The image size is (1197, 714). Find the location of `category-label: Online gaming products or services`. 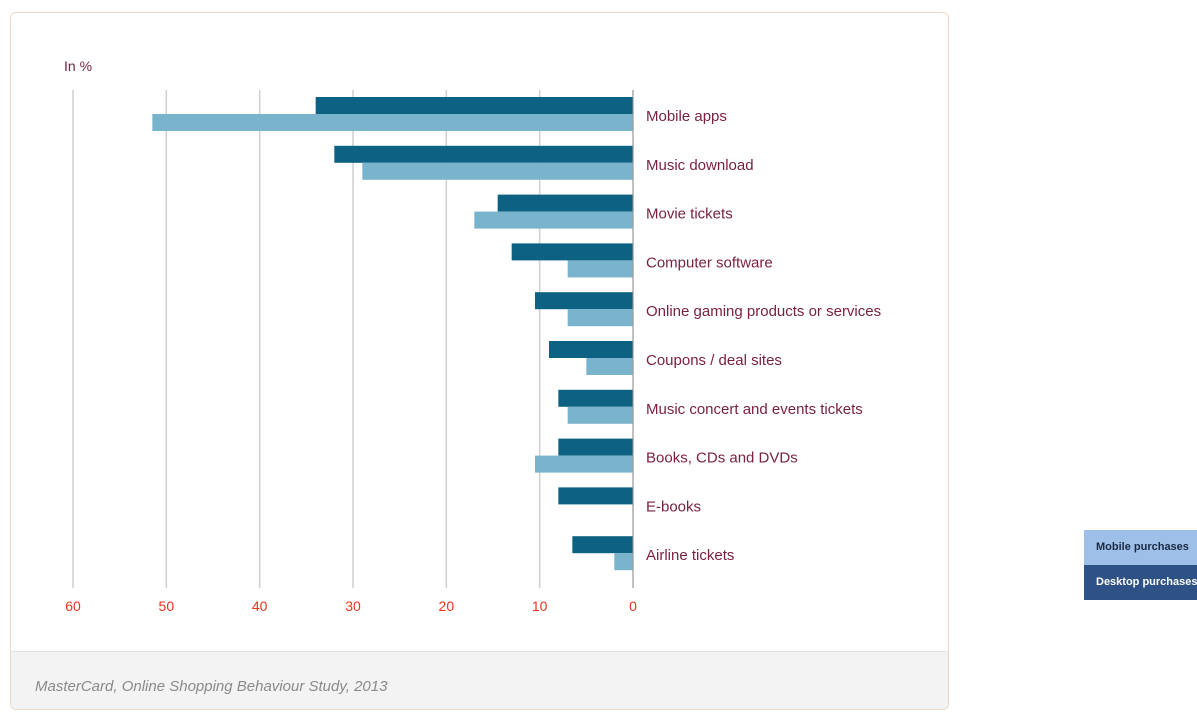

category-label: Online gaming products or services is located at coordinates (763, 311).